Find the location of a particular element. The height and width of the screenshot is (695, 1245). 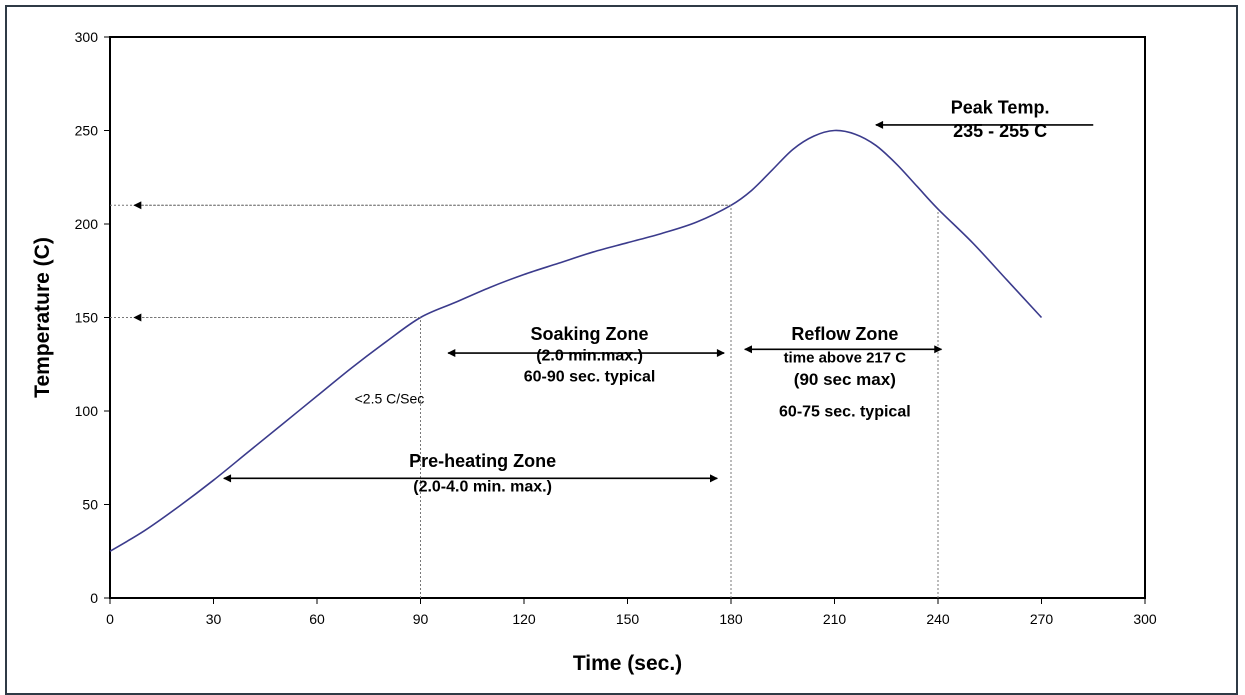

annotation-4: time above 217 C is located at coordinates (845, 357).